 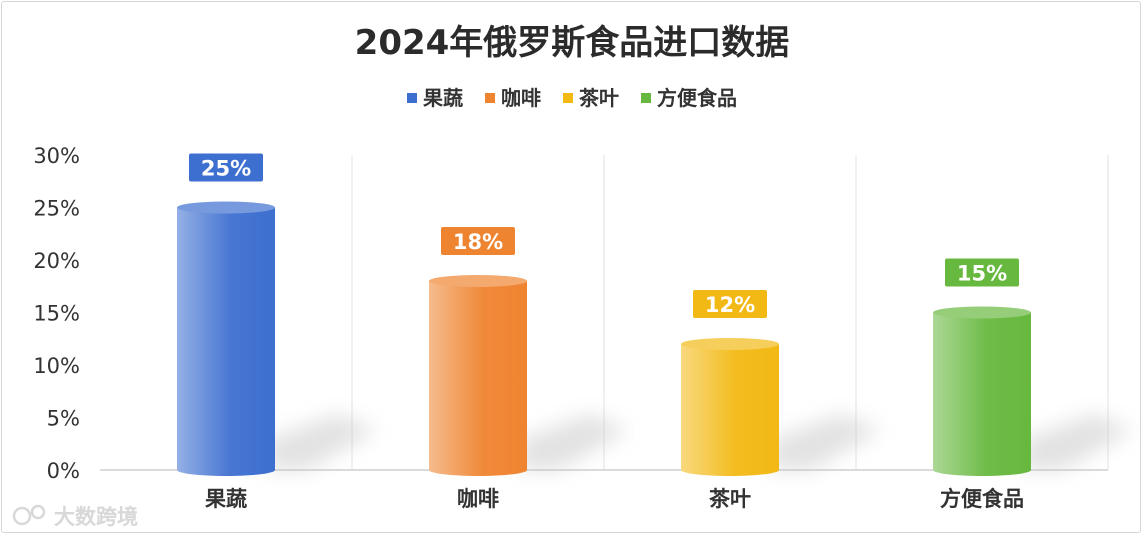 I want to click on y-tick-label: 15%, so click(x=56, y=314).